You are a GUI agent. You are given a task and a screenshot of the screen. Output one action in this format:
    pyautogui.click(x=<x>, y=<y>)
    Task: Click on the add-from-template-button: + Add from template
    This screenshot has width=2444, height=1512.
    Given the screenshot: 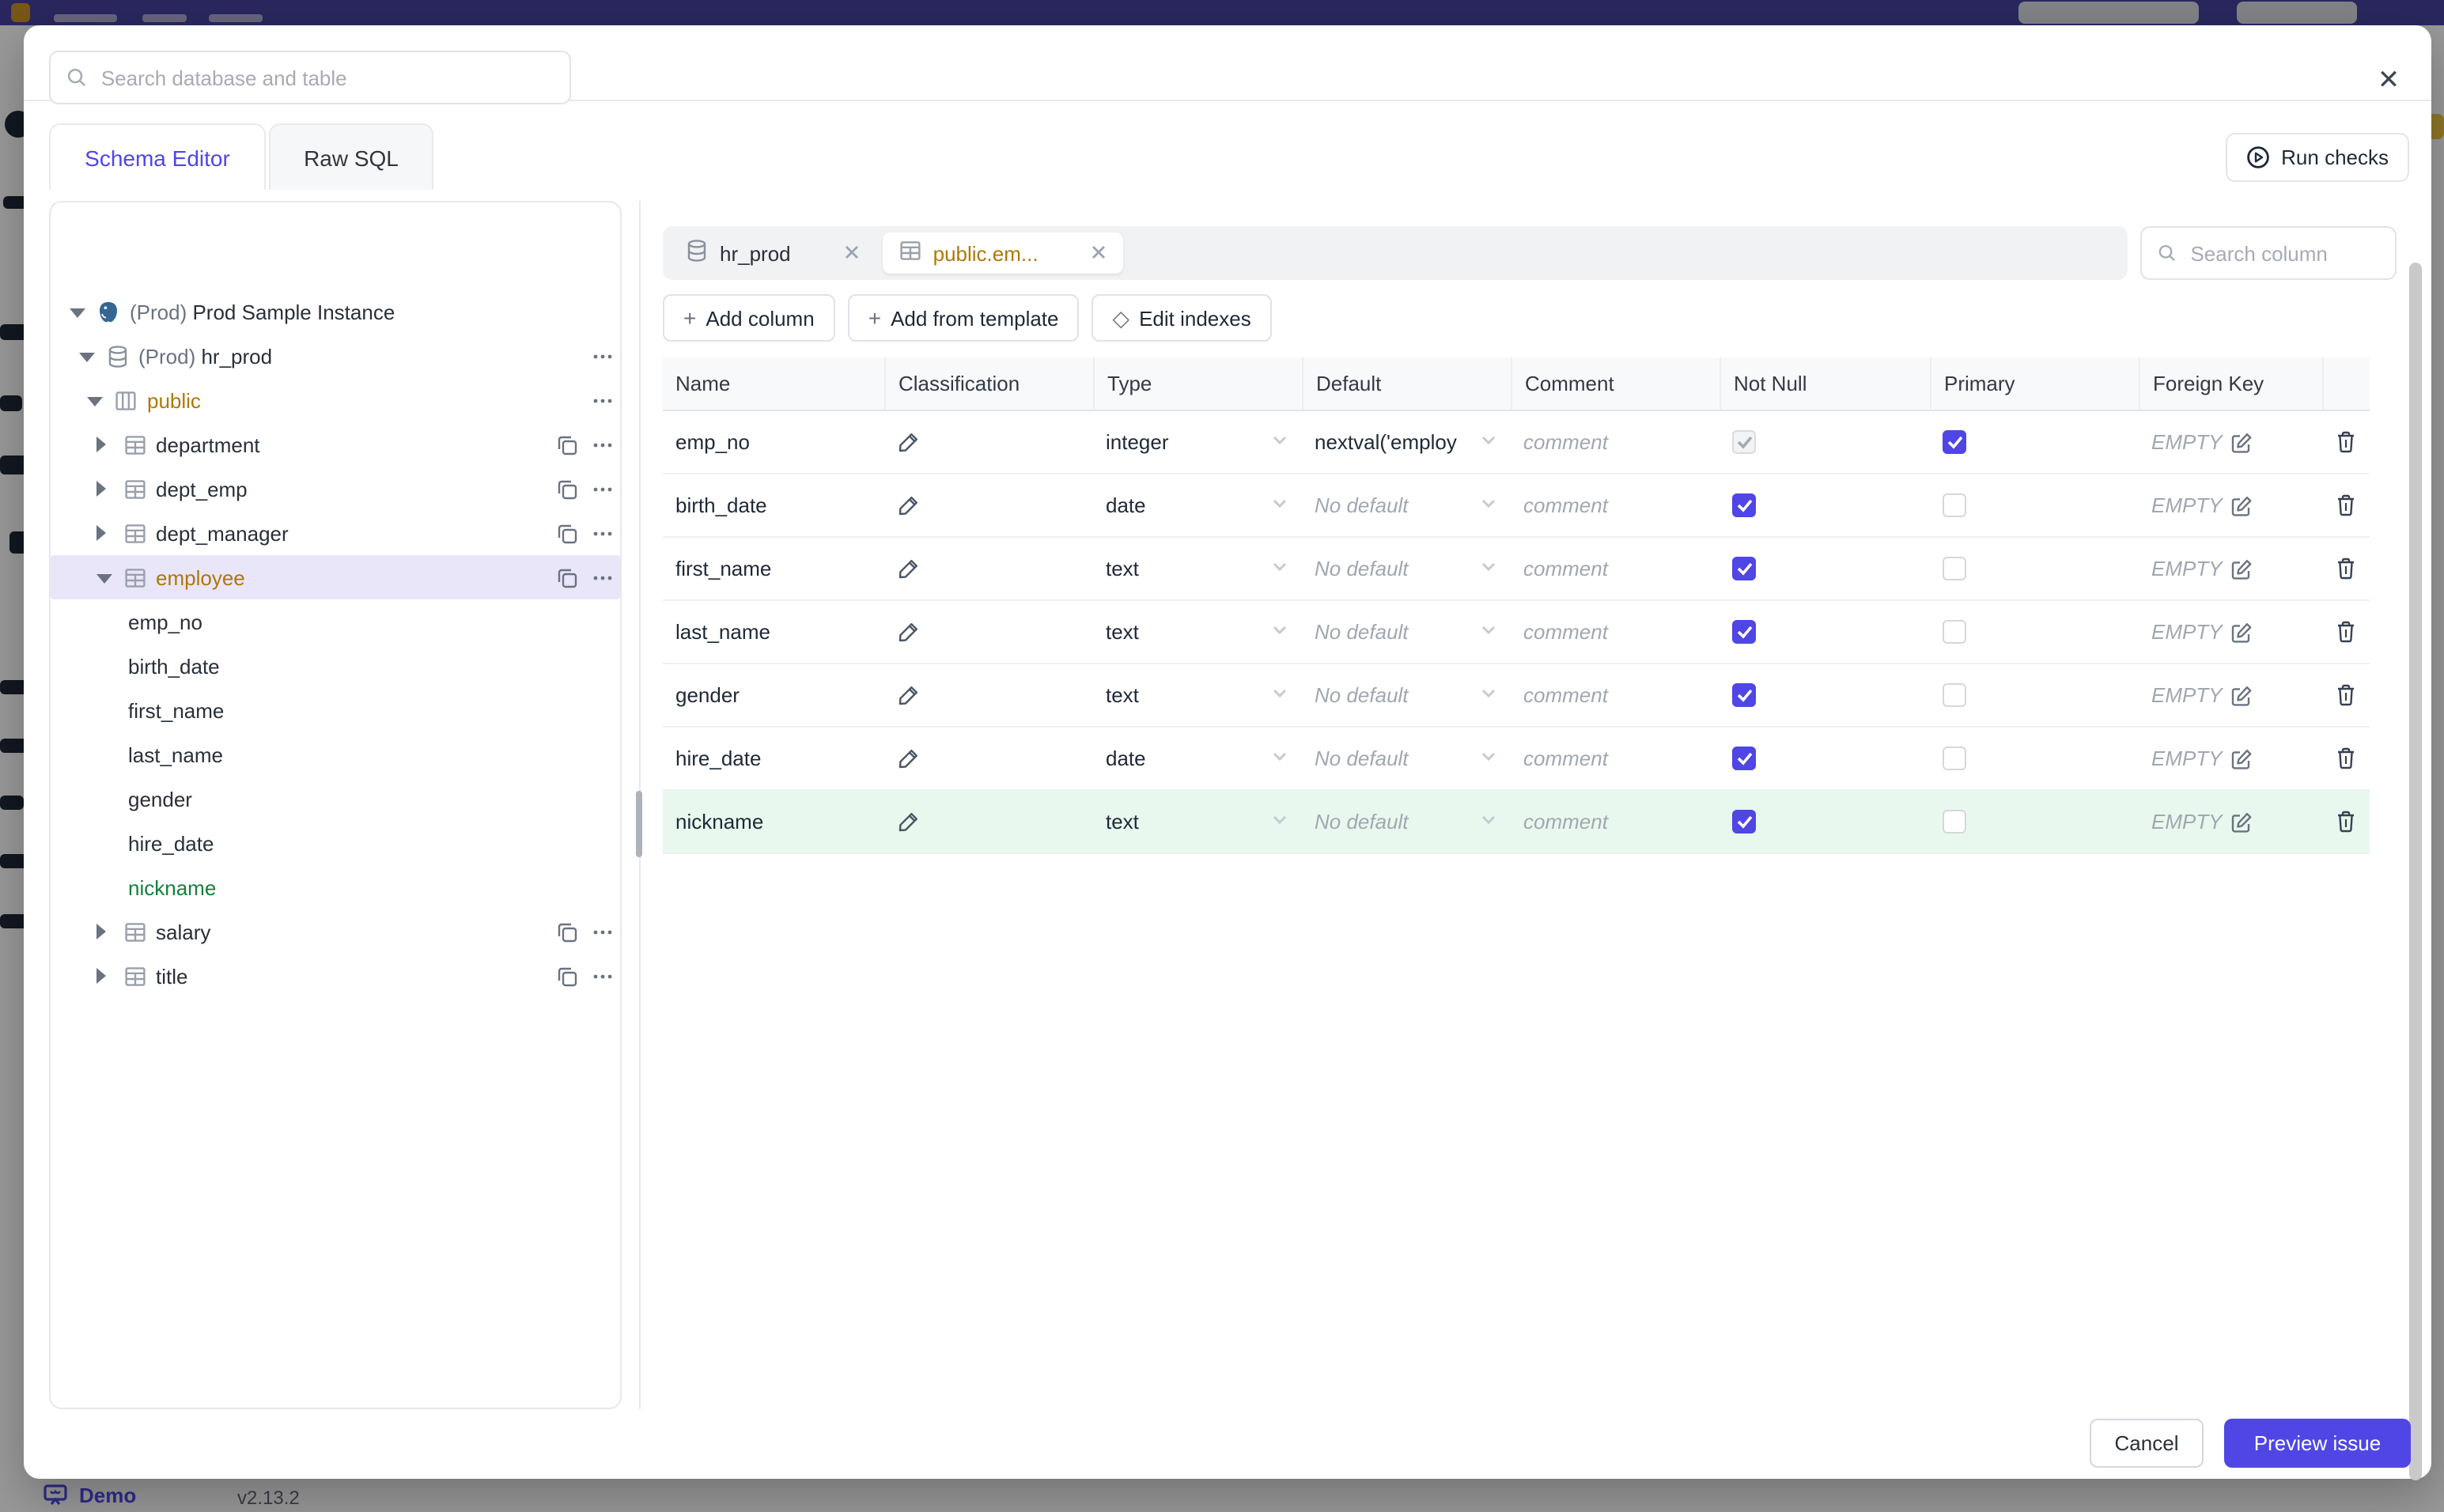 What is the action you would take?
    pyautogui.click(x=963, y=318)
    